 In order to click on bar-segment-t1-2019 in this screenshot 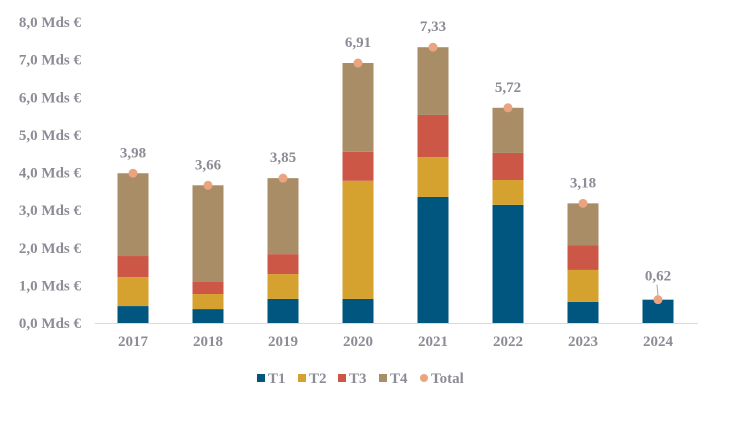, I will do `click(283, 310)`.